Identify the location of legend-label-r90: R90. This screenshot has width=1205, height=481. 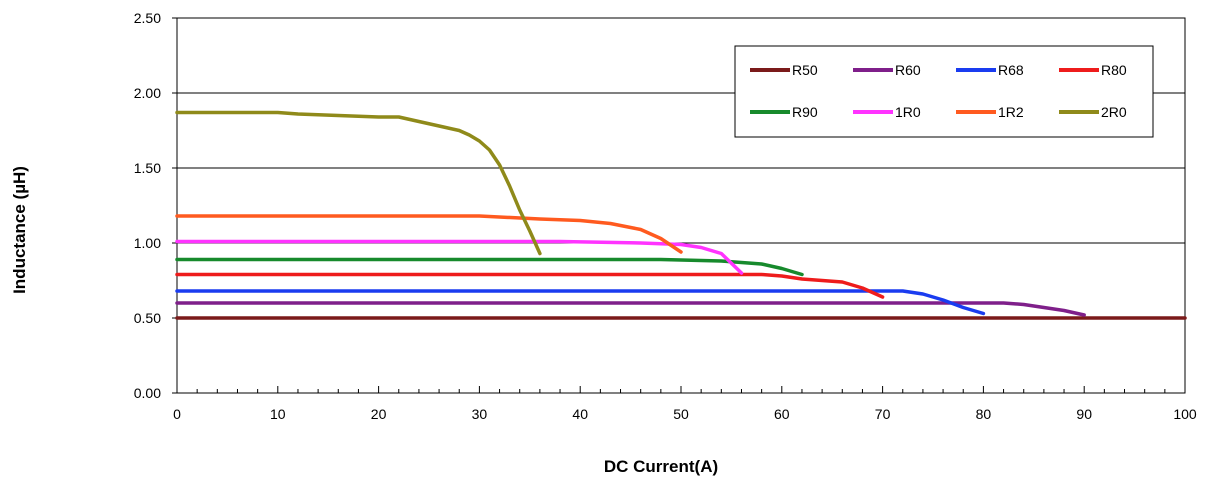
(805, 112).